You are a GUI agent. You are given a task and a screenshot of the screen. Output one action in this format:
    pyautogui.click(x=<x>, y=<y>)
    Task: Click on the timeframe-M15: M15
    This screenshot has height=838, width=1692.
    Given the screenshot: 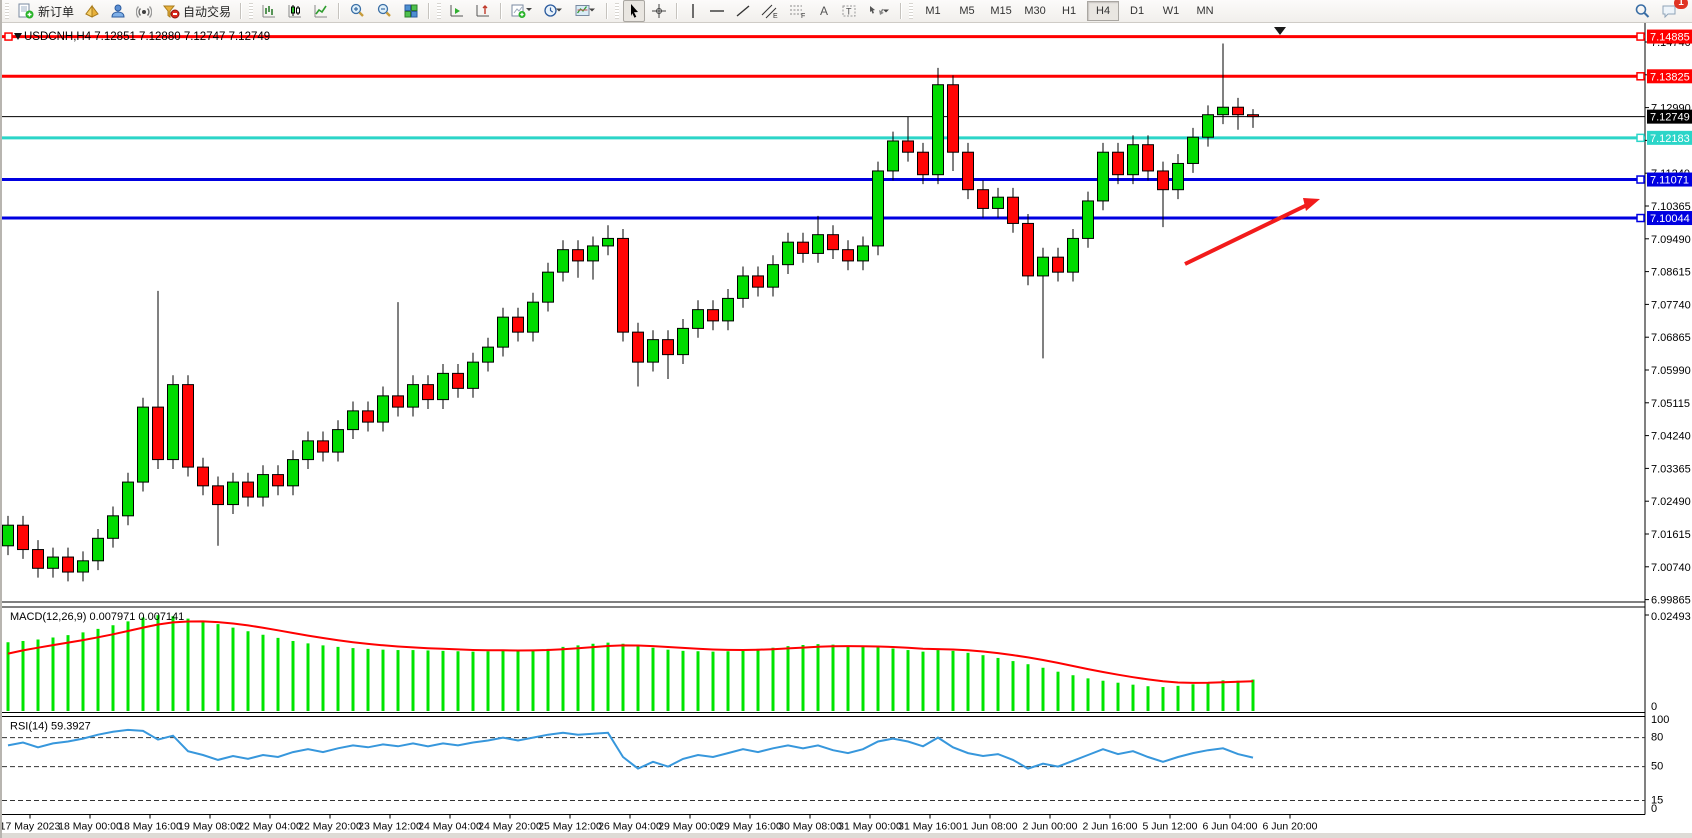 What is the action you would take?
    pyautogui.click(x=1001, y=11)
    